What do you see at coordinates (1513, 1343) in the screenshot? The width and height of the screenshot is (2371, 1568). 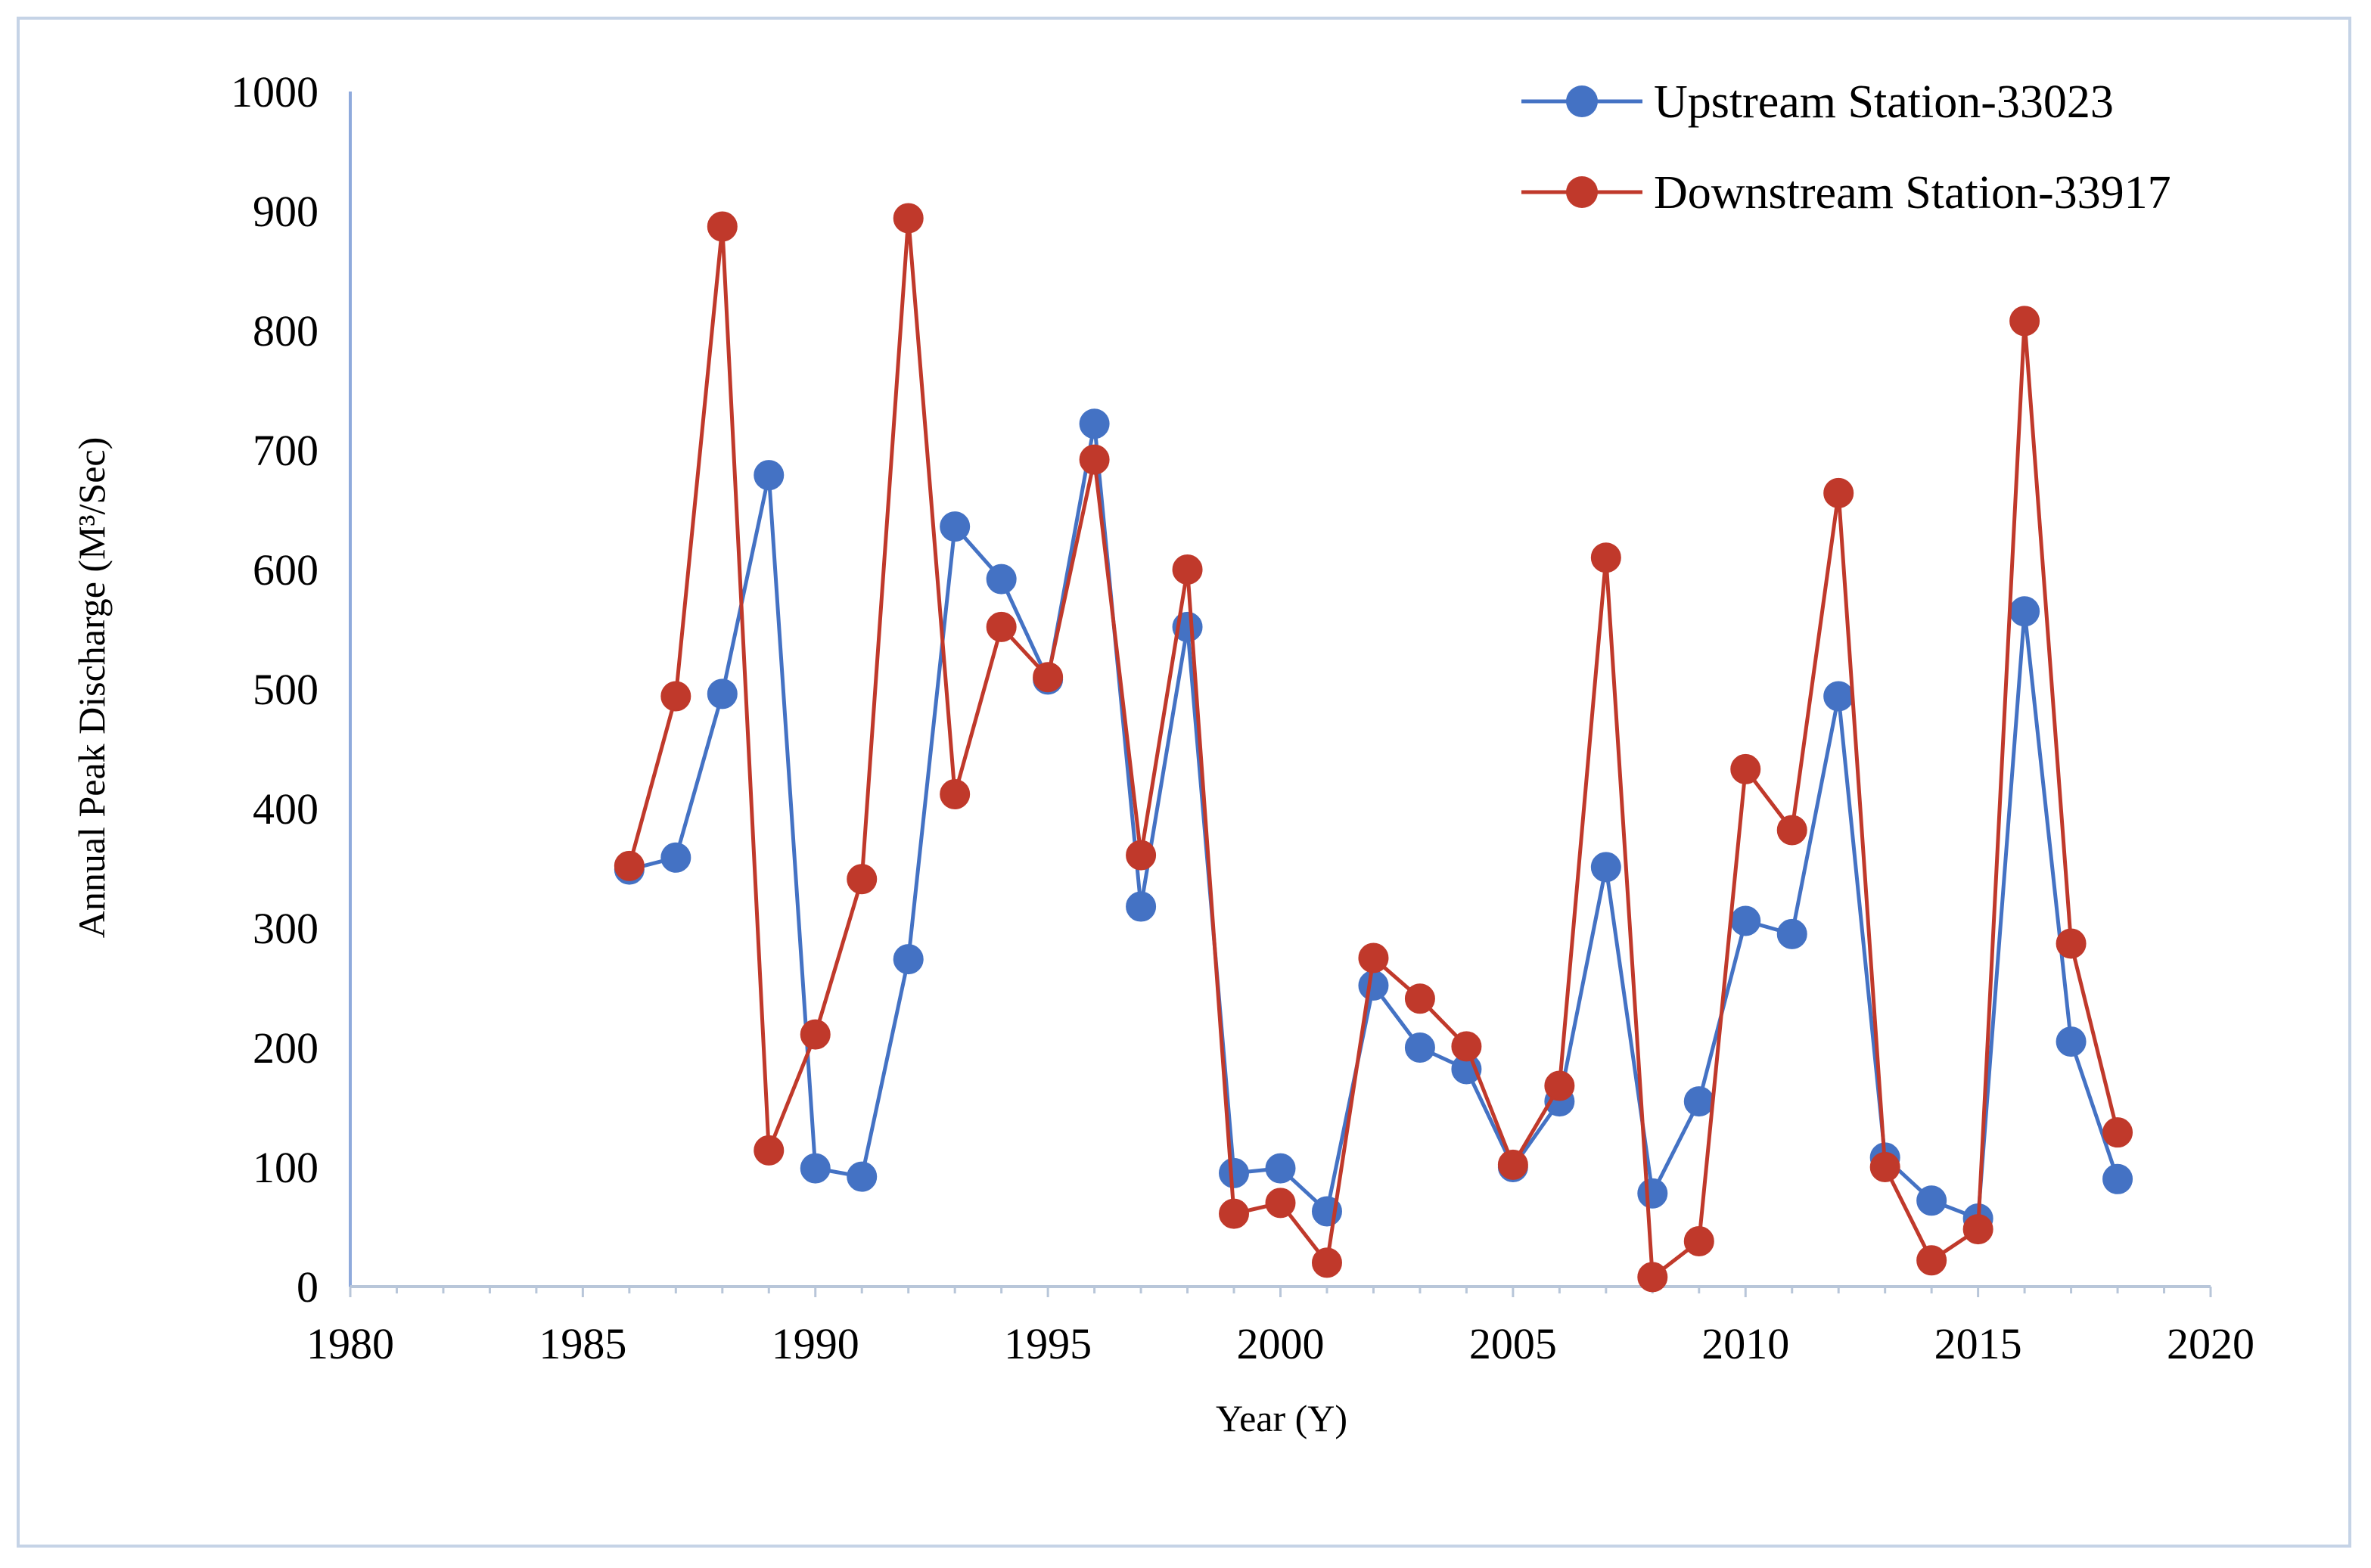 I see `x-tick-label: 2005` at bounding box center [1513, 1343].